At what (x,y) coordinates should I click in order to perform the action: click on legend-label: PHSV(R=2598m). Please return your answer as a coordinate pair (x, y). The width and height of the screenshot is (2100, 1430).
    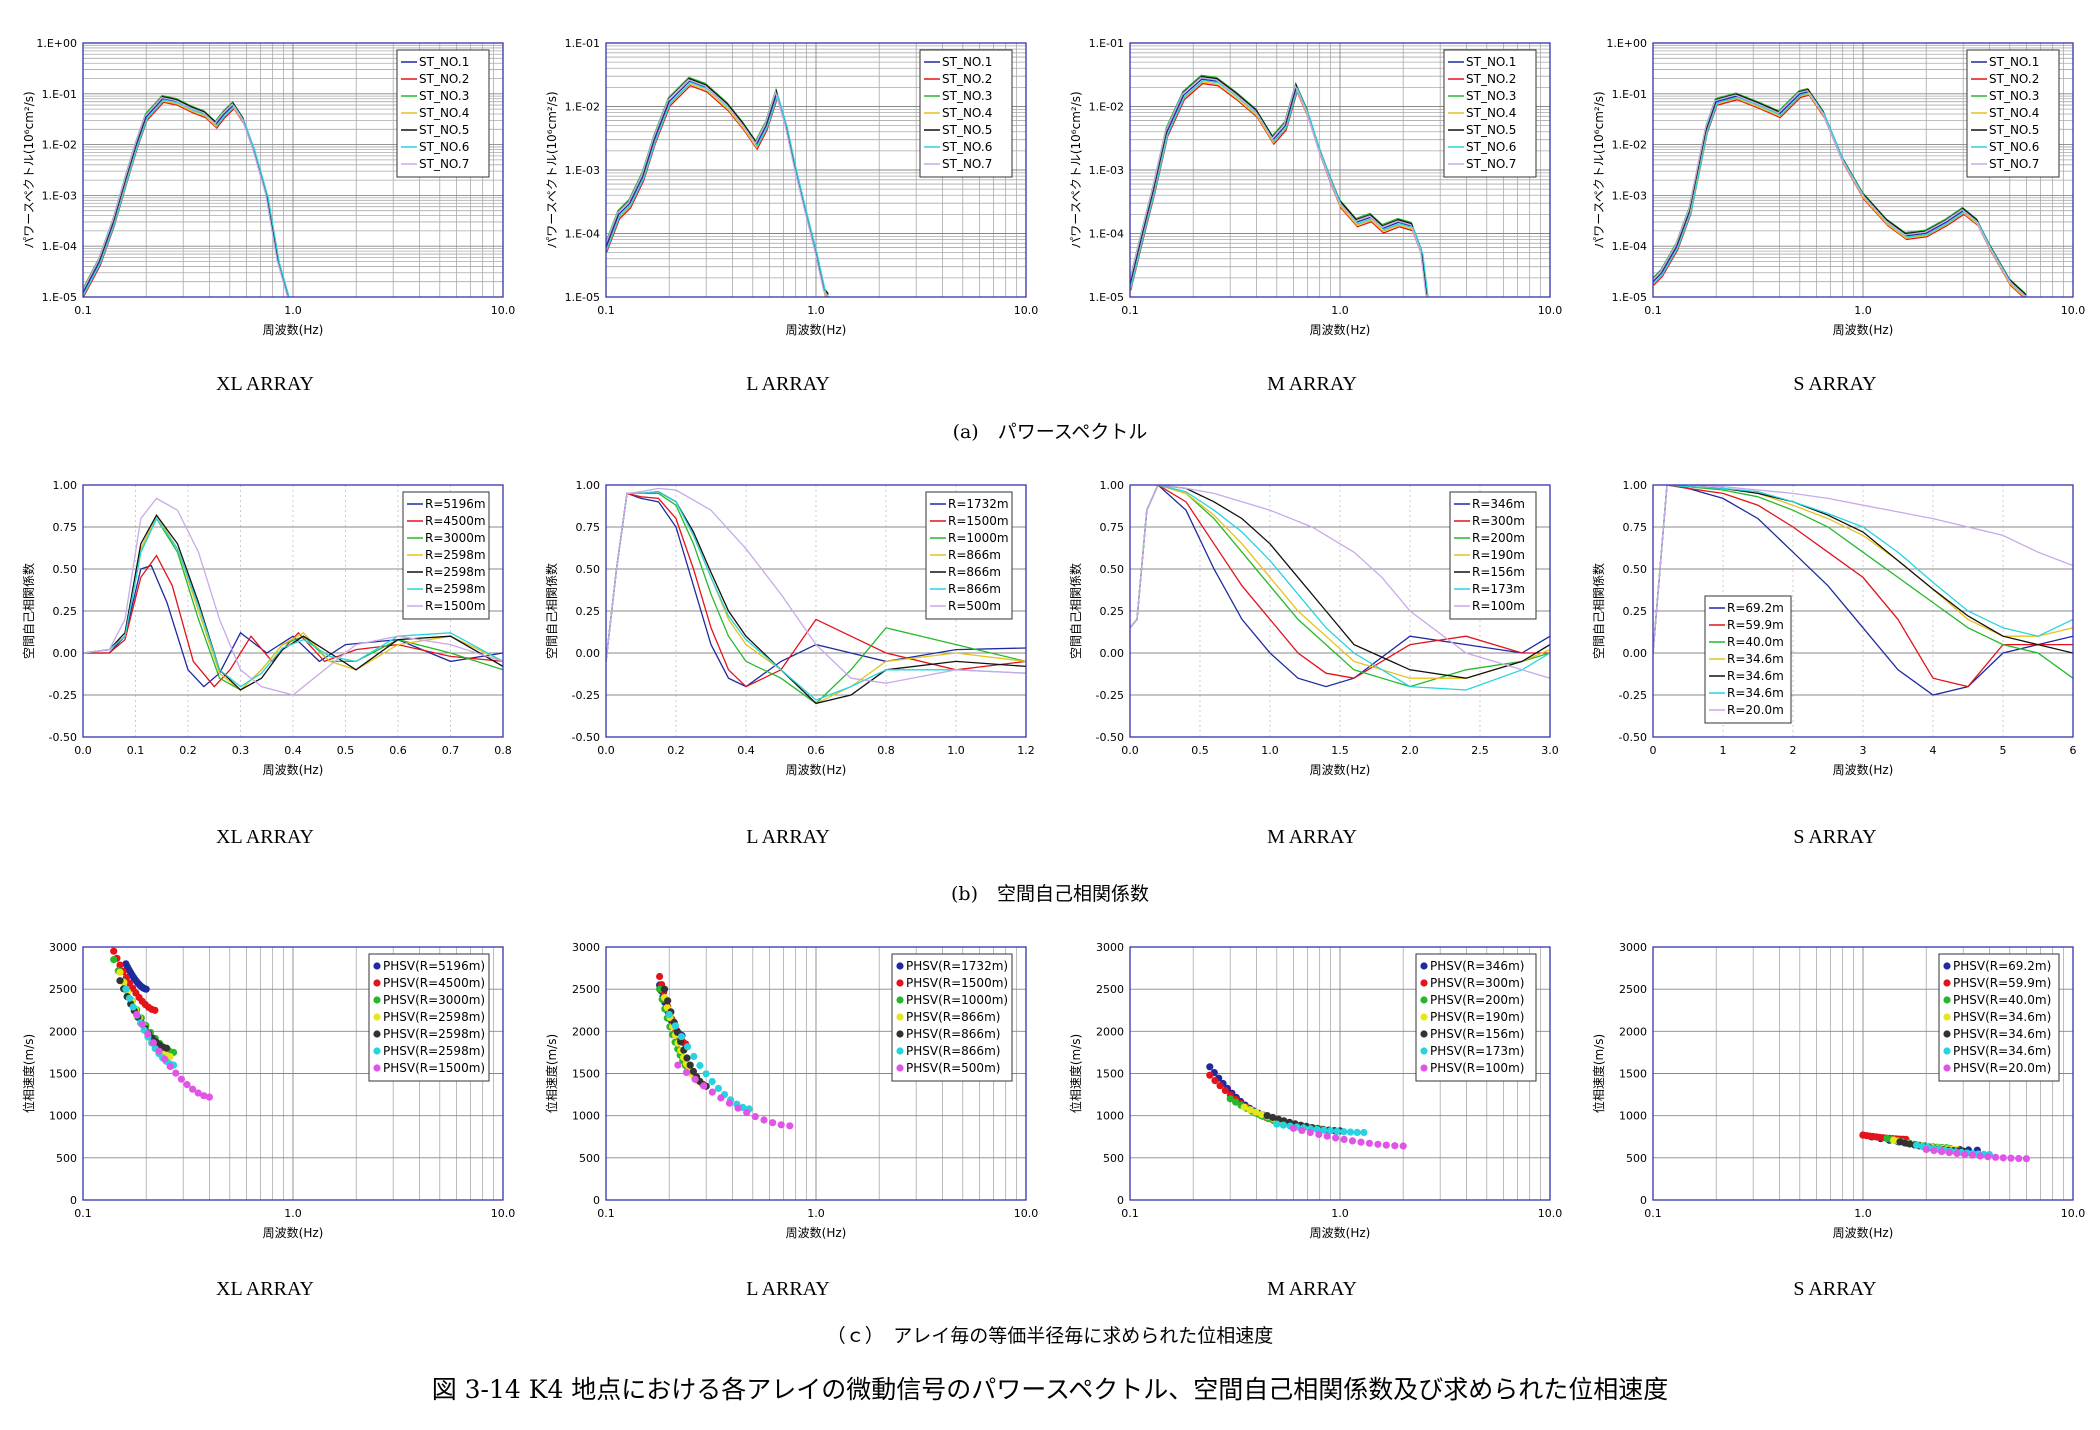
    Looking at the image, I should click on (434, 1017).